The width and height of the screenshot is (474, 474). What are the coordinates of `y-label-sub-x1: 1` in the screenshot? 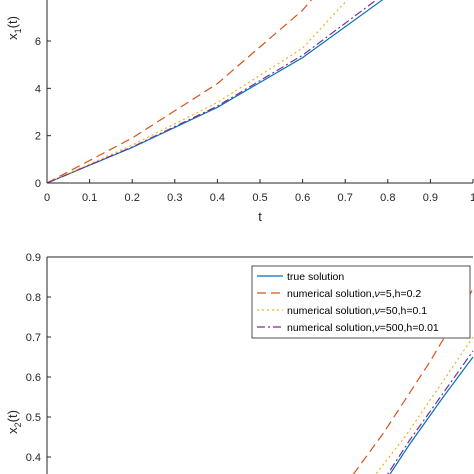 It's located at (18, 30).